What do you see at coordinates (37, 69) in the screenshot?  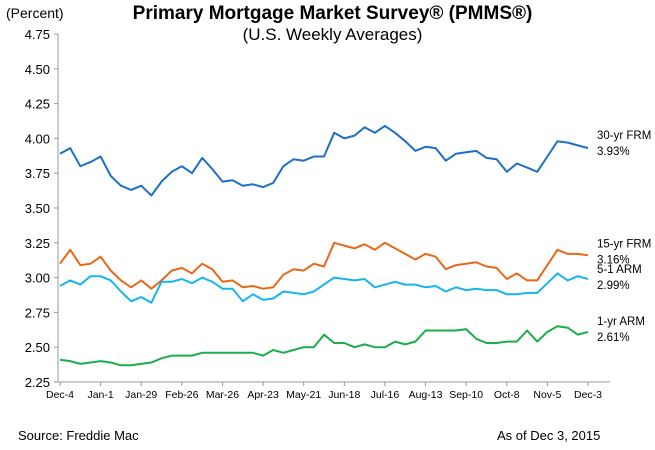 I see `y-tick-label: 4.50` at bounding box center [37, 69].